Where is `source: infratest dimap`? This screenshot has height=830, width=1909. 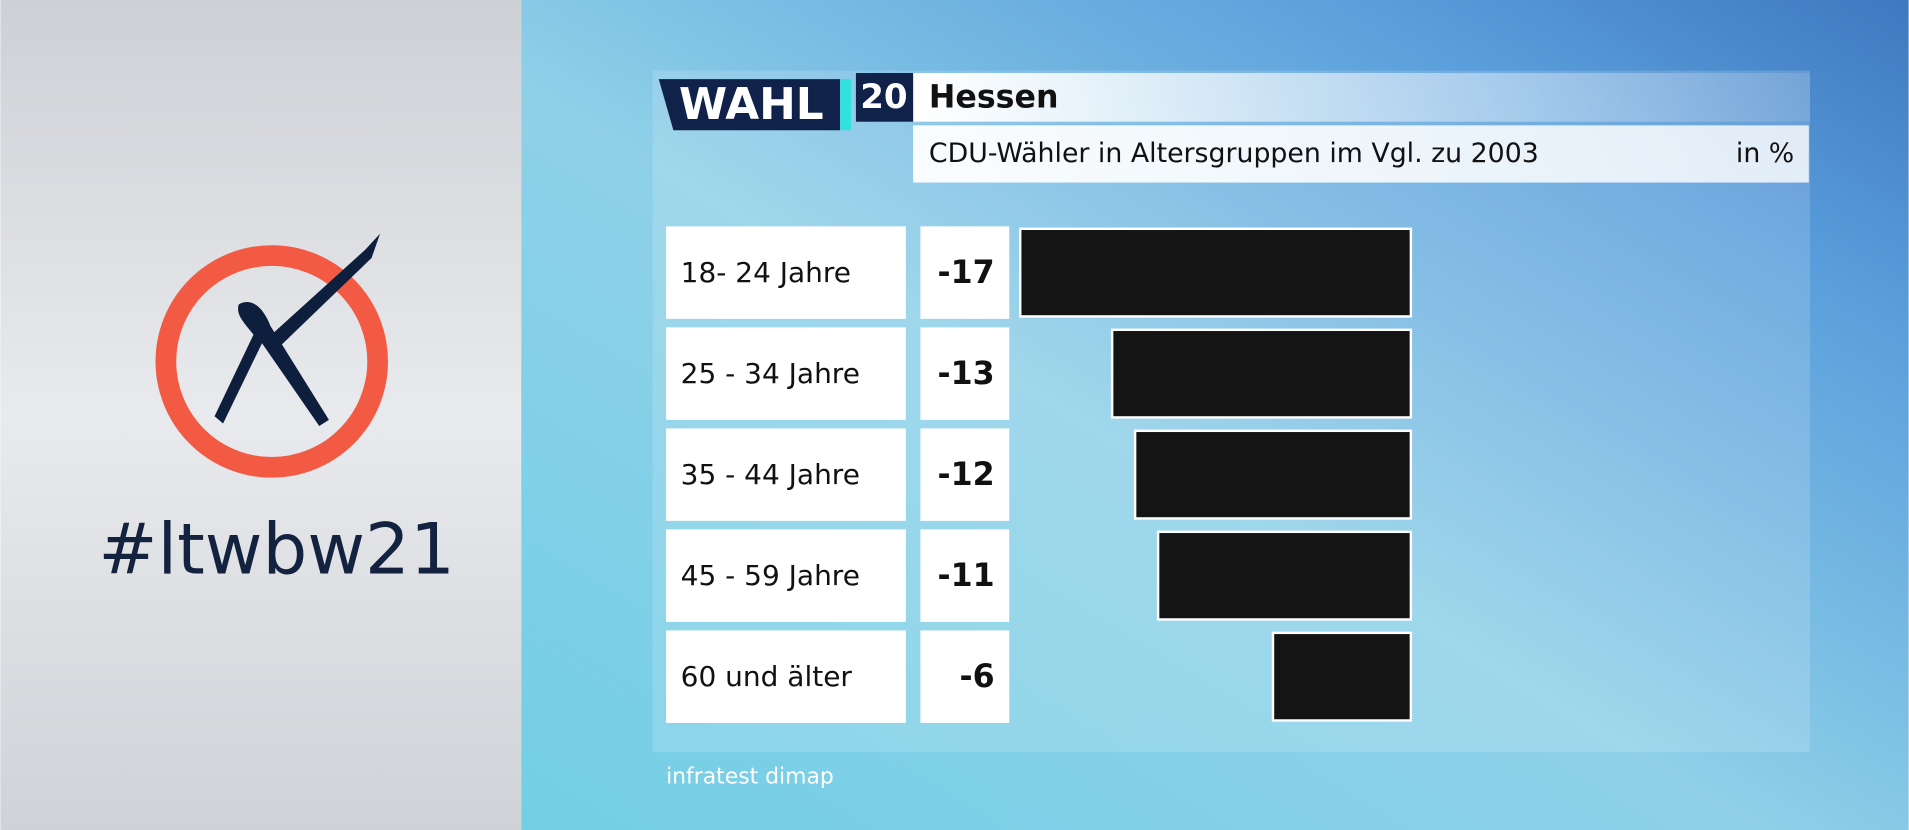
source: infratest dimap is located at coordinates (750, 777).